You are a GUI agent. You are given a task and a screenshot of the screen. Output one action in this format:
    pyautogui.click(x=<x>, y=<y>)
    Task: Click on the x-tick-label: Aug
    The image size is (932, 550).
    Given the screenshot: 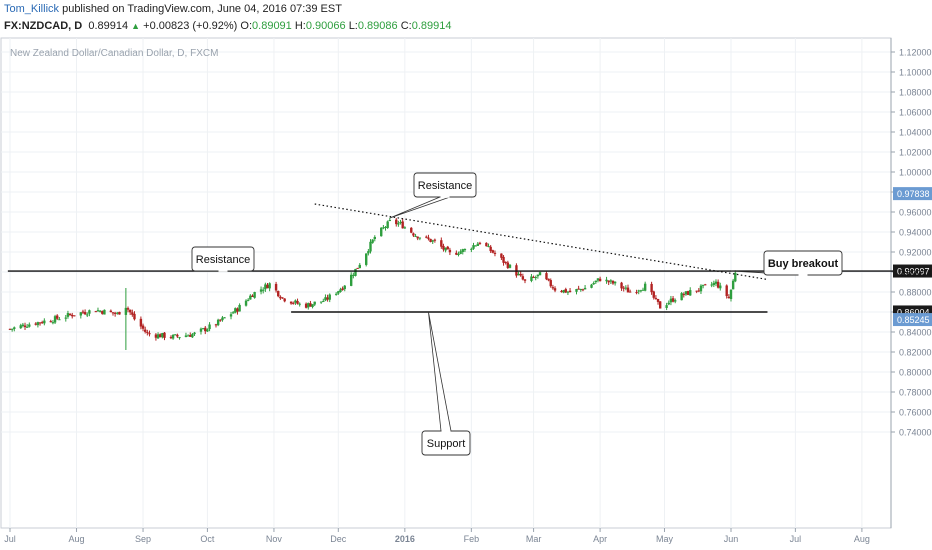 What is the action you would take?
    pyautogui.click(x=77, y=539)
    